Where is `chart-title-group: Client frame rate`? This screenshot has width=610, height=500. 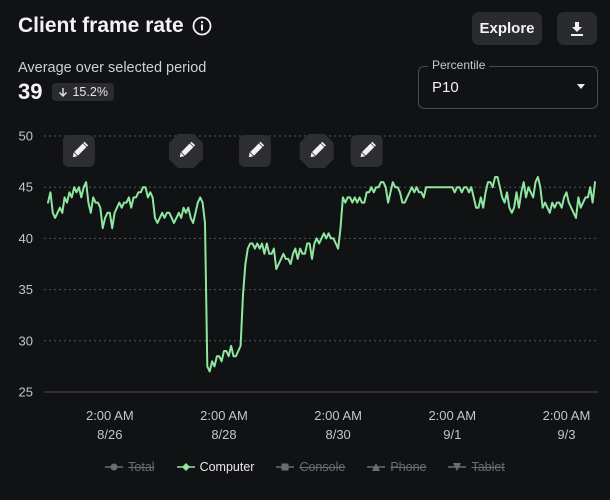 chart-title-group: Client frame rate is located at coordinates (115, 26).